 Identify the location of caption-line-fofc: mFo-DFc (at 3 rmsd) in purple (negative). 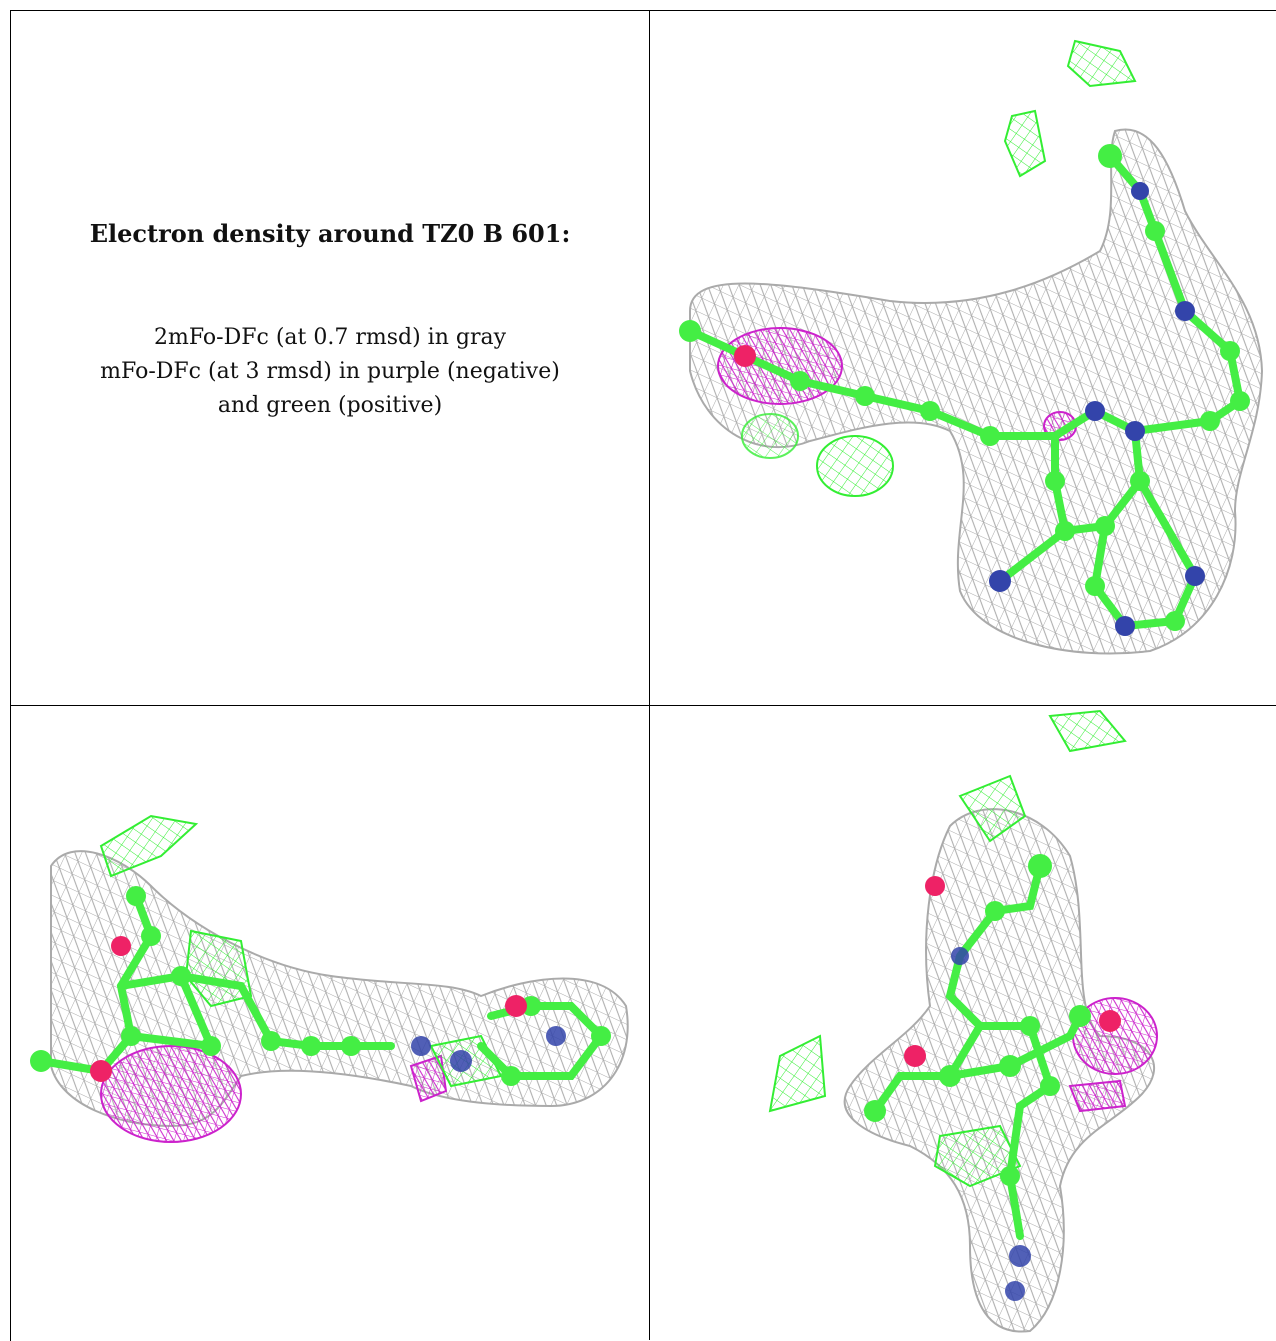
(330, 371).